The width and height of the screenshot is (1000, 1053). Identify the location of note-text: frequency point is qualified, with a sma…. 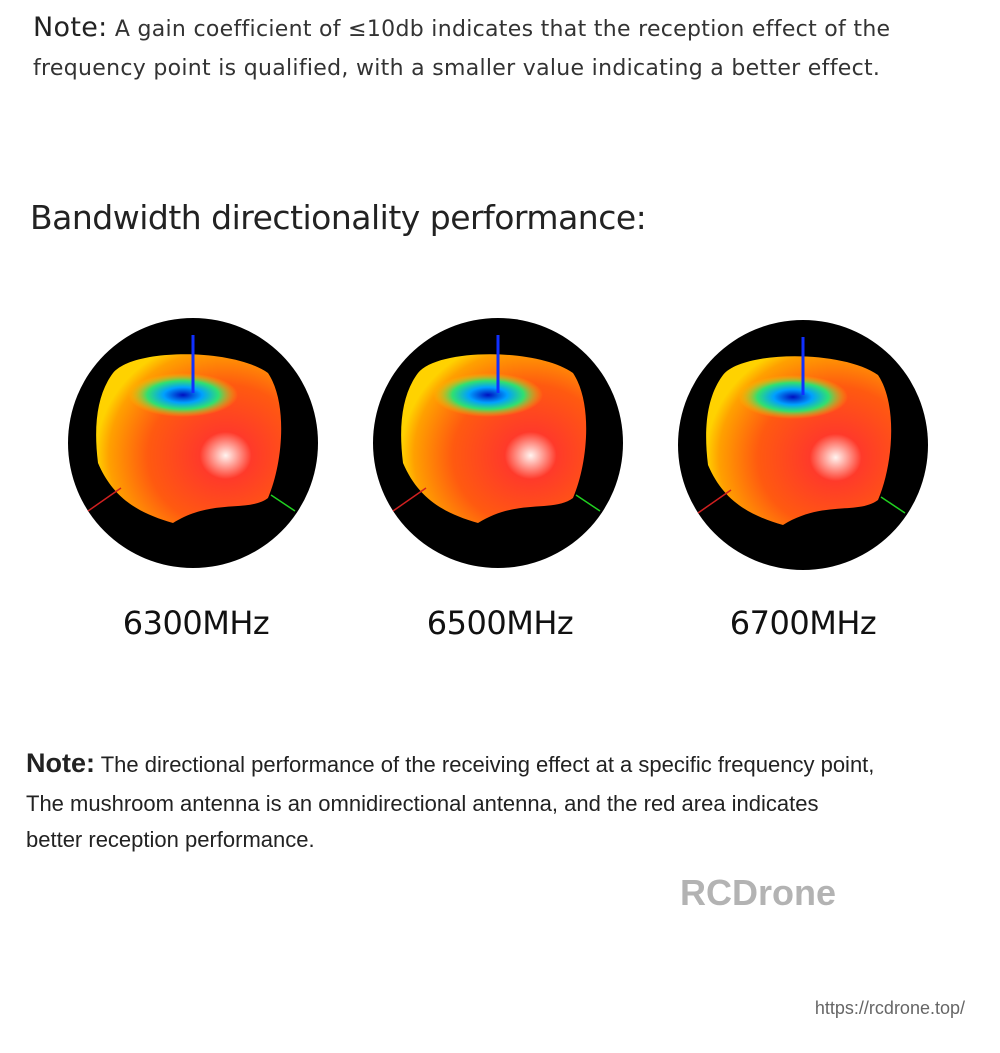
(457, 68).